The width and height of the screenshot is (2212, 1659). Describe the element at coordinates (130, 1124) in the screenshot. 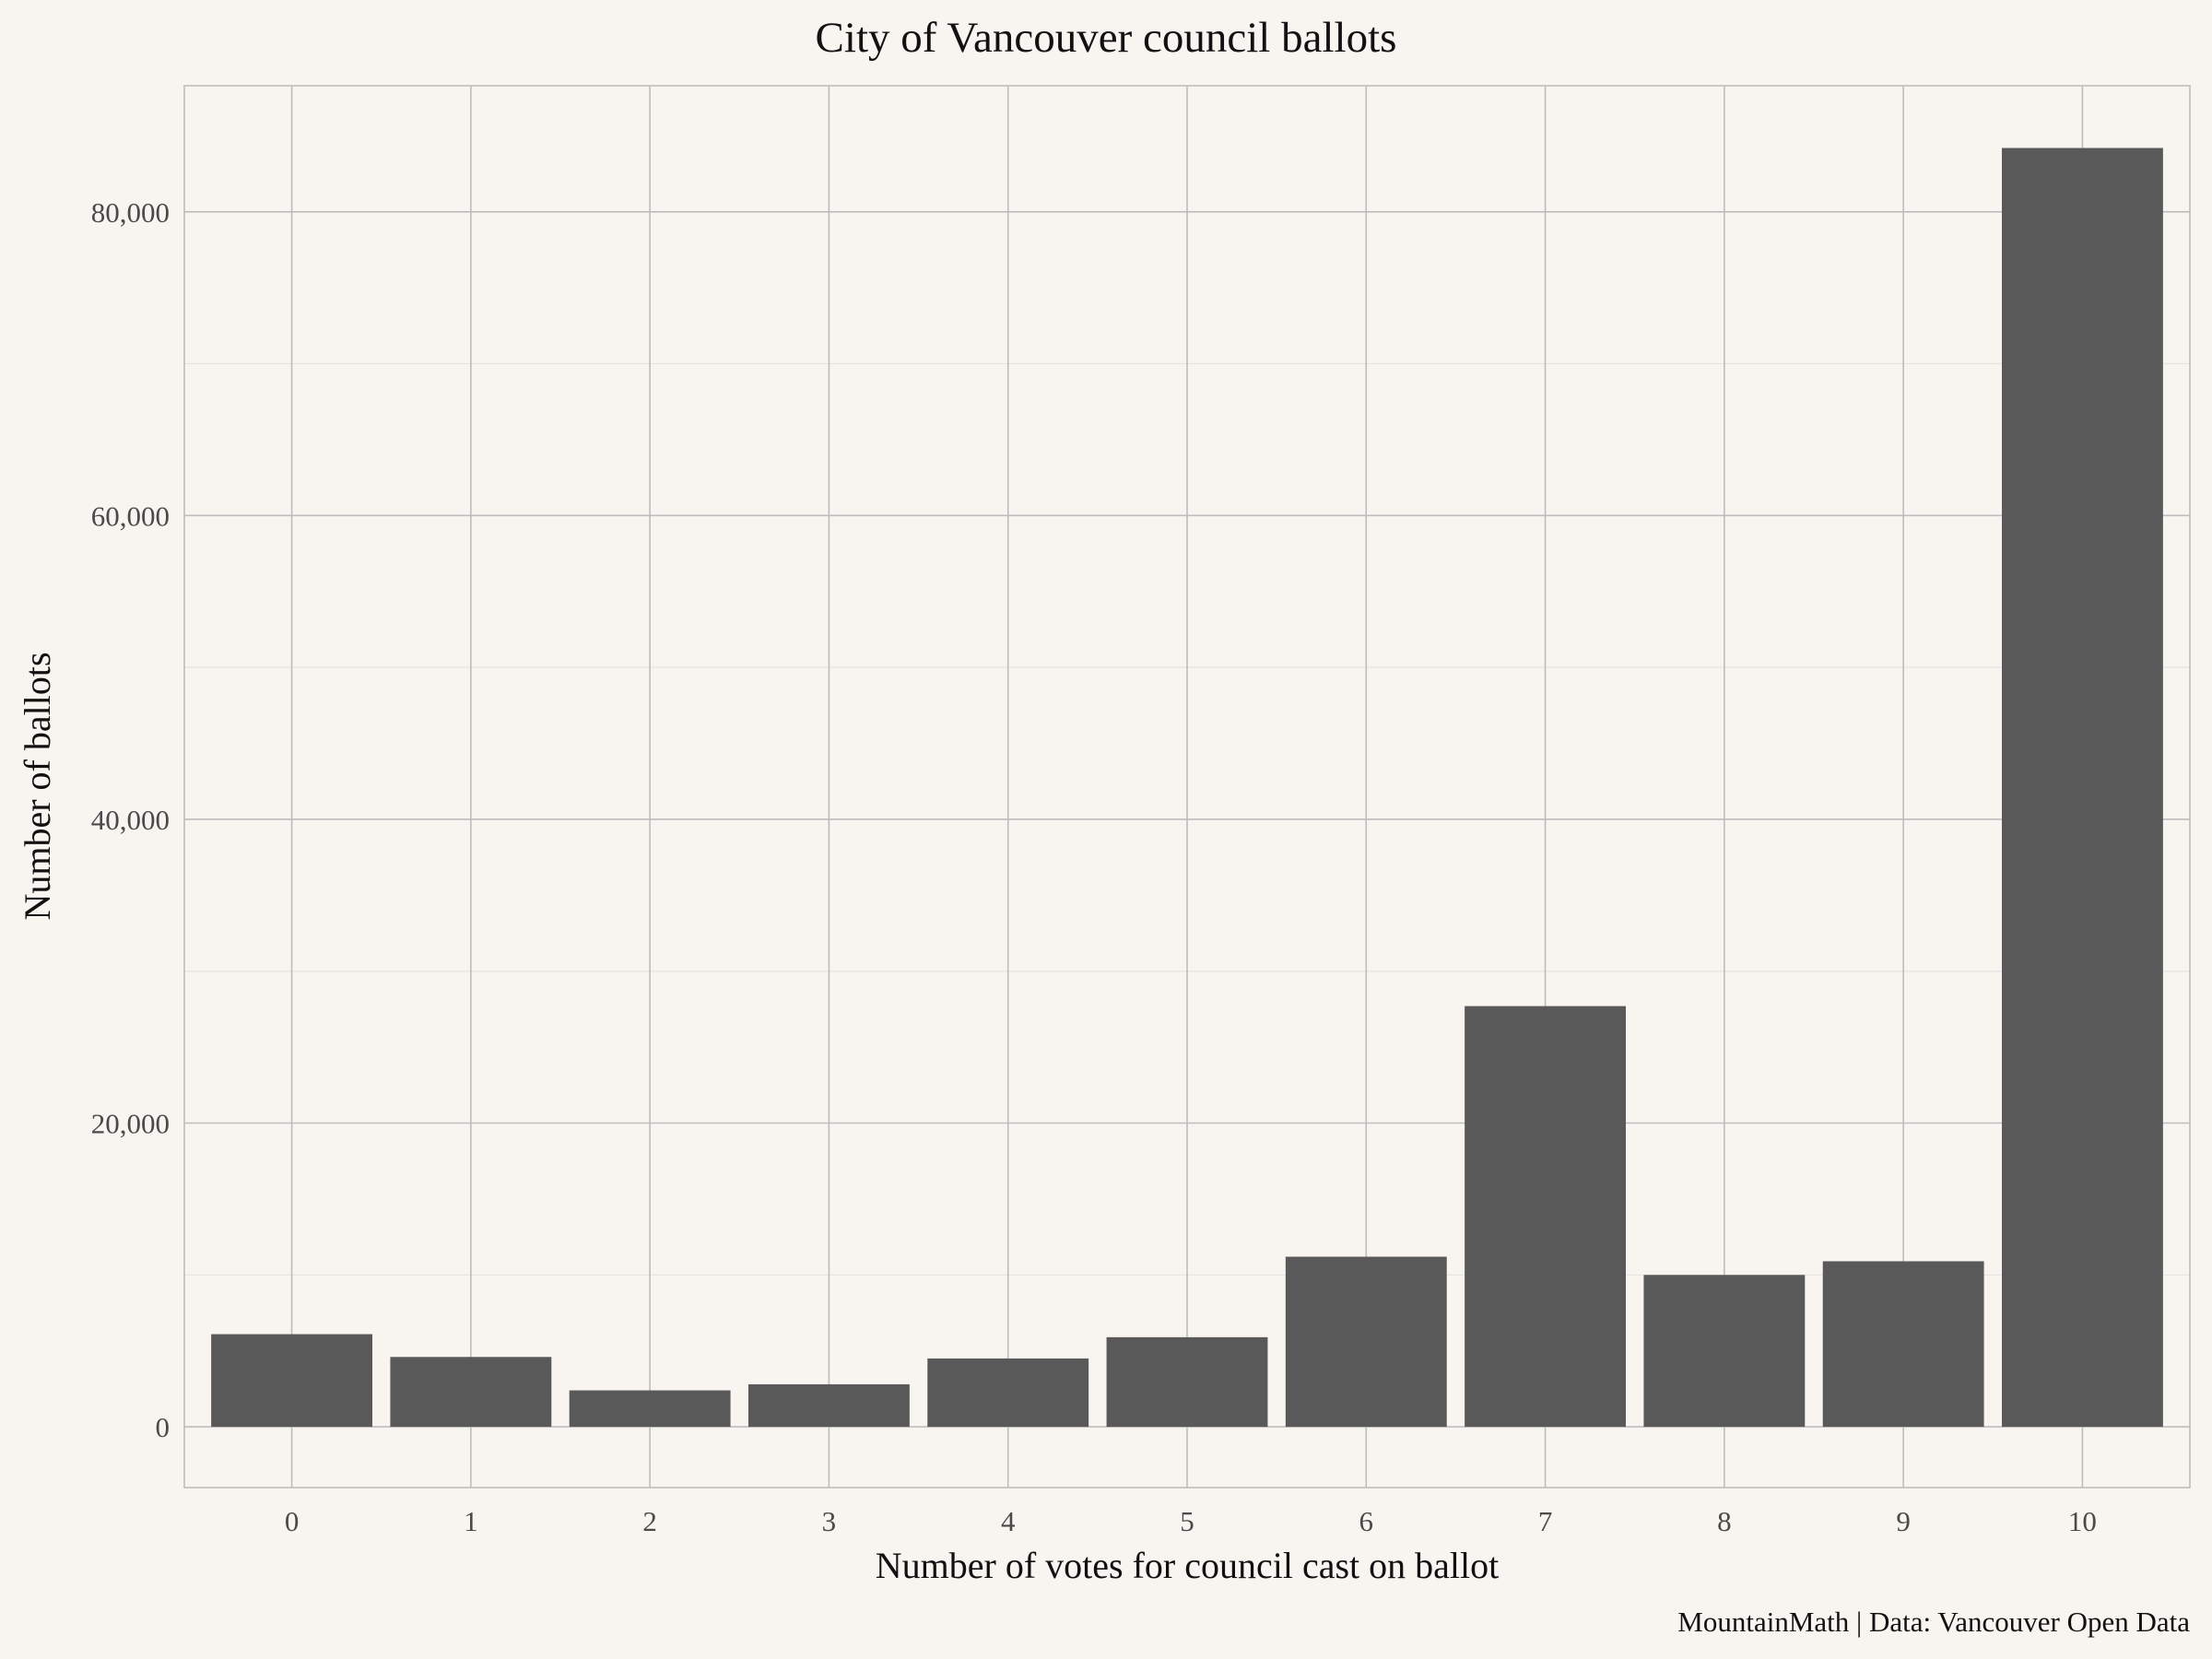

I see `y-tick-label: 20,000` at that location.